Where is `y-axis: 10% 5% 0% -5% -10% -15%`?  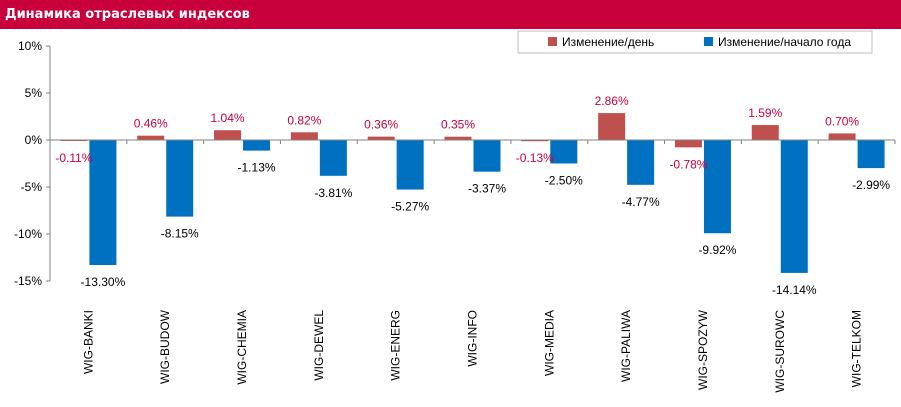
y-axis: 10% 5% 0% -5% -10% -15% is located at coordinates (32, 163).